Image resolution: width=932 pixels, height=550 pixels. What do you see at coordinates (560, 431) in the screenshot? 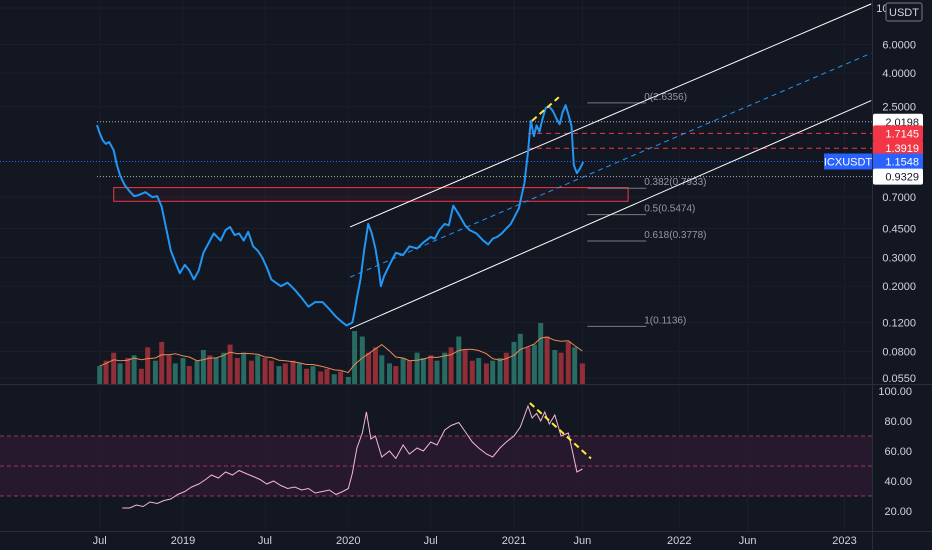
I see `rsi-trend-line` at bounding box center [560, 431].